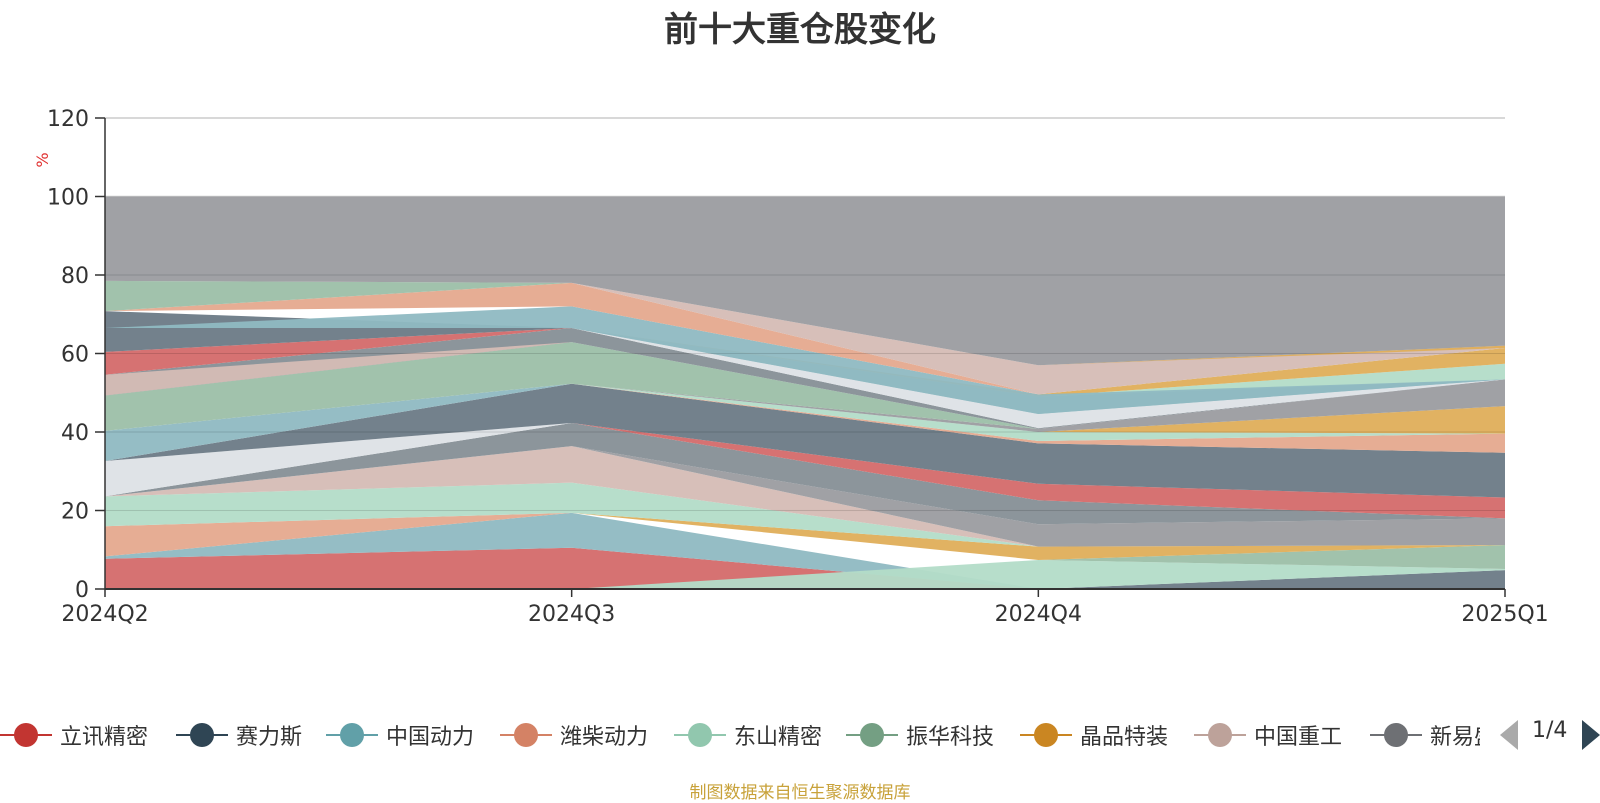  I want to click on y-tick-label: 120, so click(68, 119).